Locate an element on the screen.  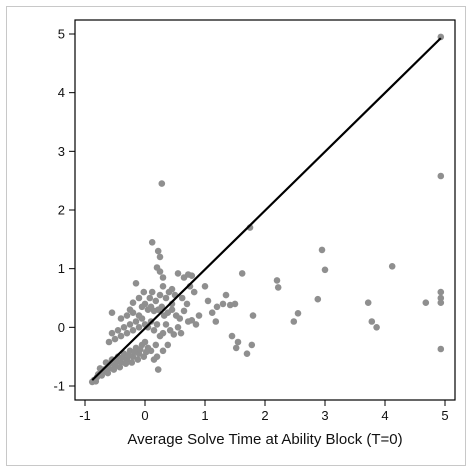
x-tick-label: 1 is located at coordinates (204, 415).